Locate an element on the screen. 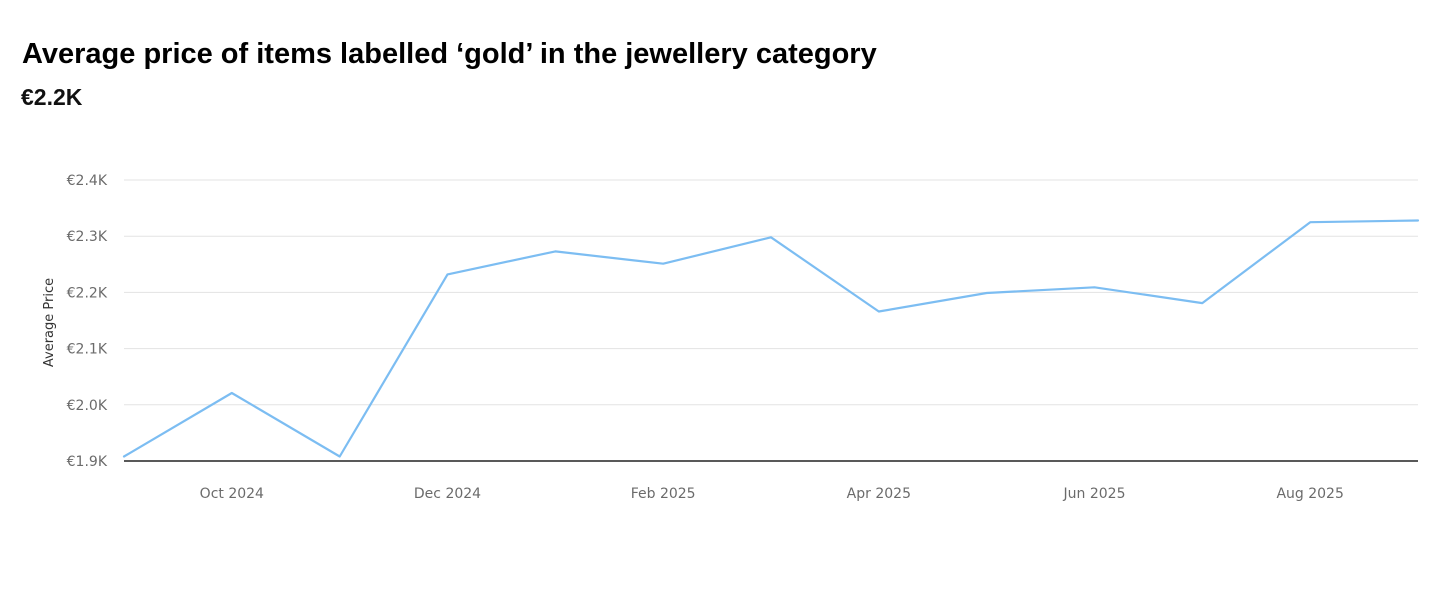  y-tick-label: €2.3K is located at coordinates (87, 237).